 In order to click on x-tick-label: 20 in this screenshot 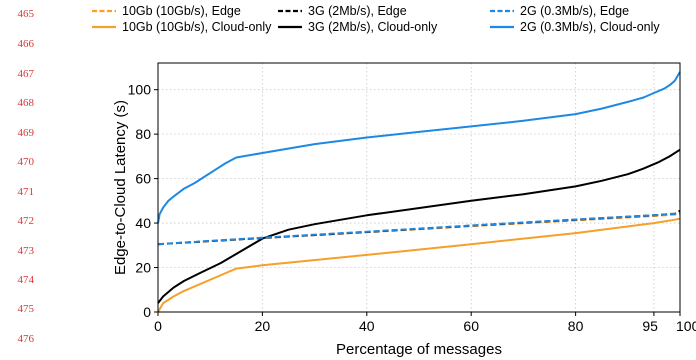, I will do `click(263, 326)`.